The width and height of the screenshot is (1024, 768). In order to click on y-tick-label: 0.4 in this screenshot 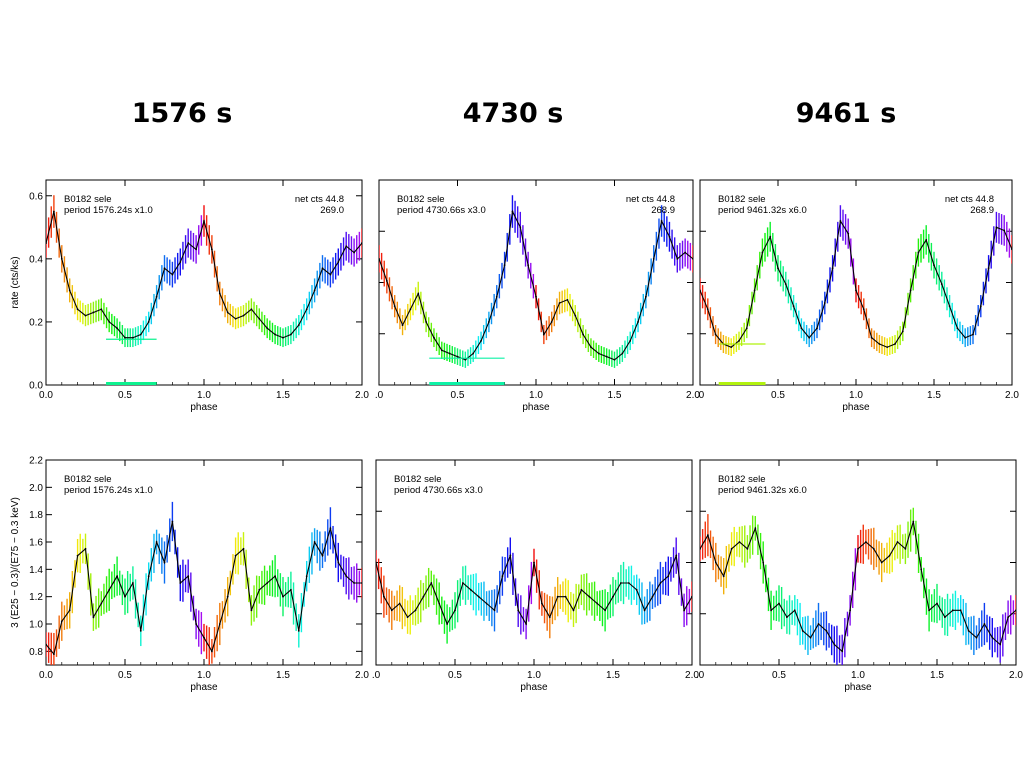, I will do `click(36, 259)`.